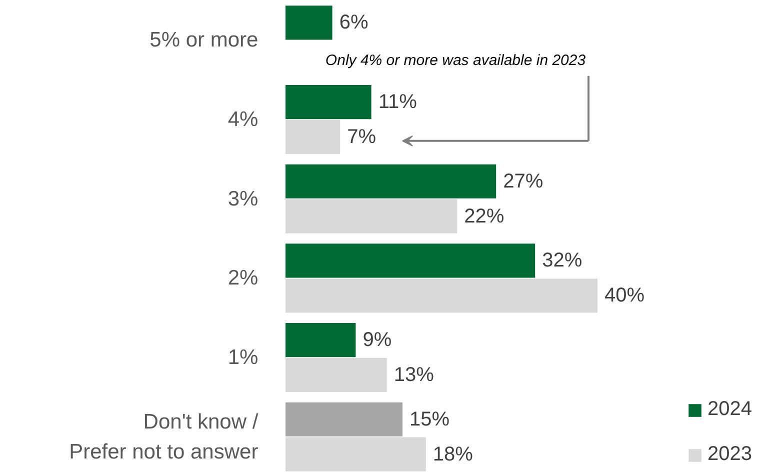 Image resolution: width=762 pixels, height=476 pixels. Describe the element at coordinates (163, 437) in the screenshot. I see `y-tick-label: Don't know / Prefer not to answer` at that location.